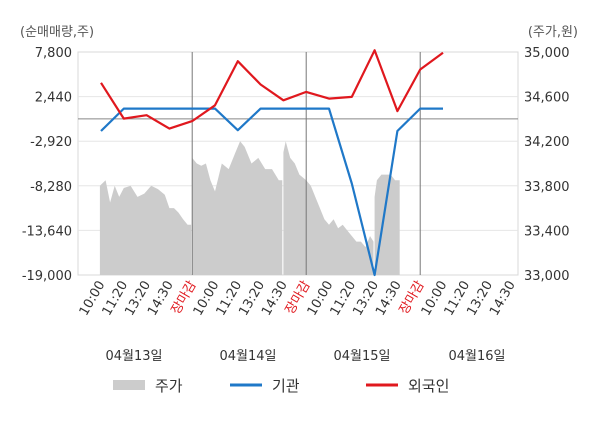 The height and width of the screenshot is (428, 600). I want to click on day-labels: 04월13일 04월14일 04월15일 04월16일, so click(305, 356).